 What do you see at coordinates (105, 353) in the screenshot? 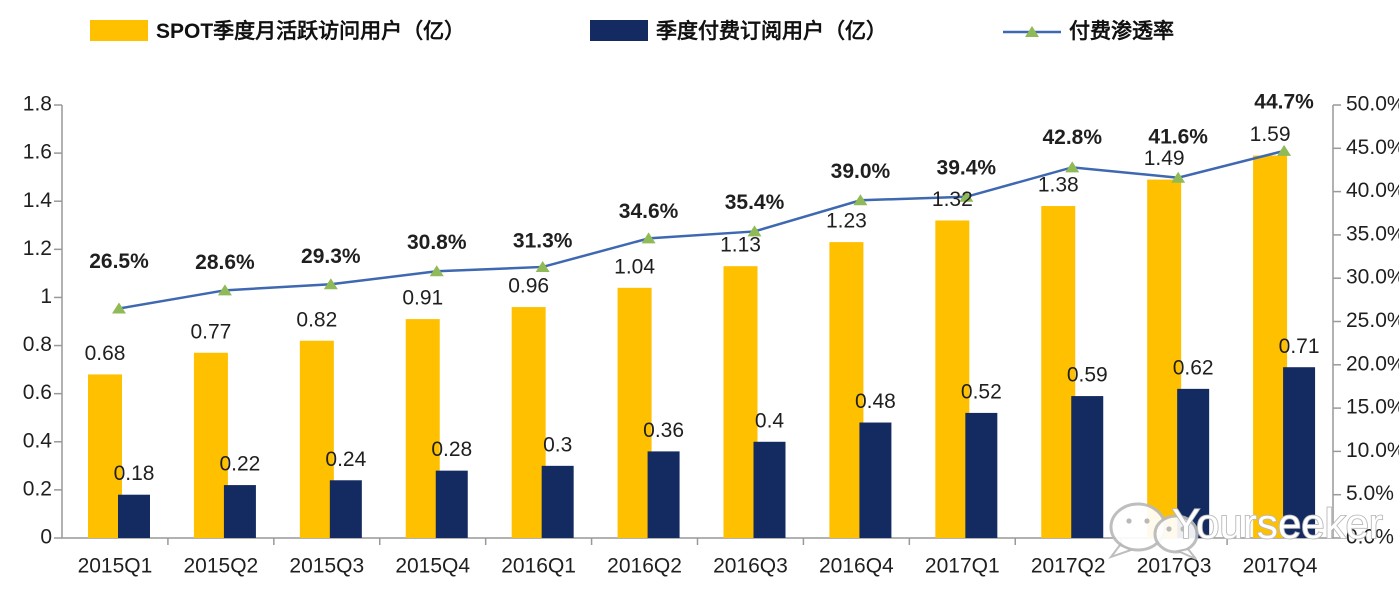
I see `mau-value-label: 0.68` at bounding box center [105, 353].